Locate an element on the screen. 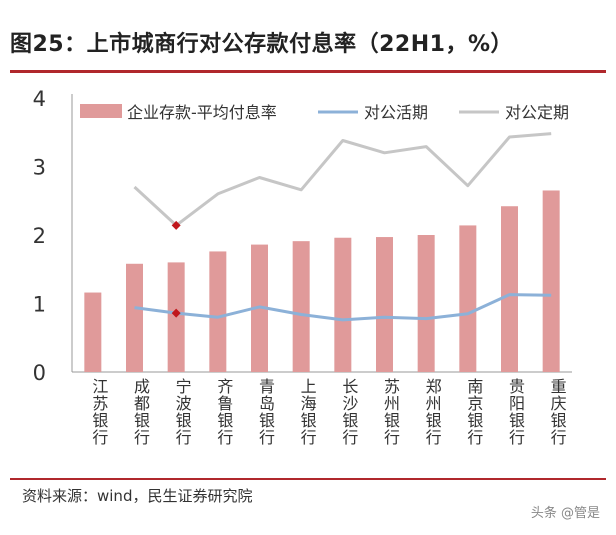 The image size is (616, 535). footer-divider is located at coordinates (308, 479).